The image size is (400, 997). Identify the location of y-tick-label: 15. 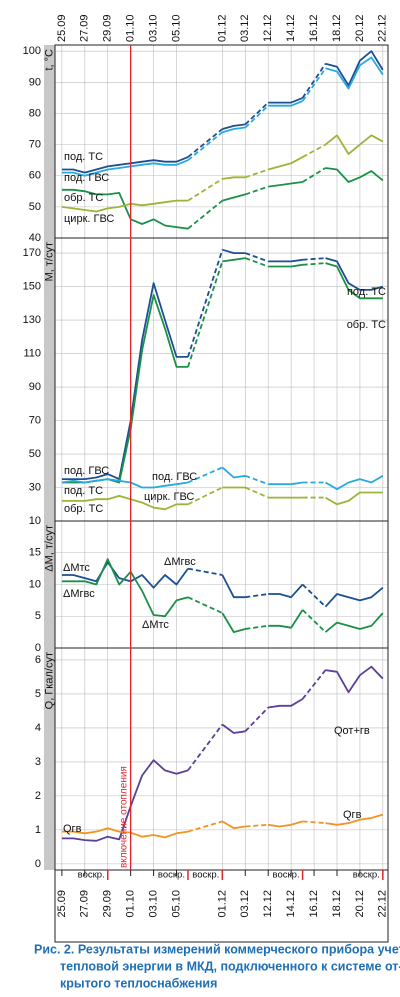
(35, 553).